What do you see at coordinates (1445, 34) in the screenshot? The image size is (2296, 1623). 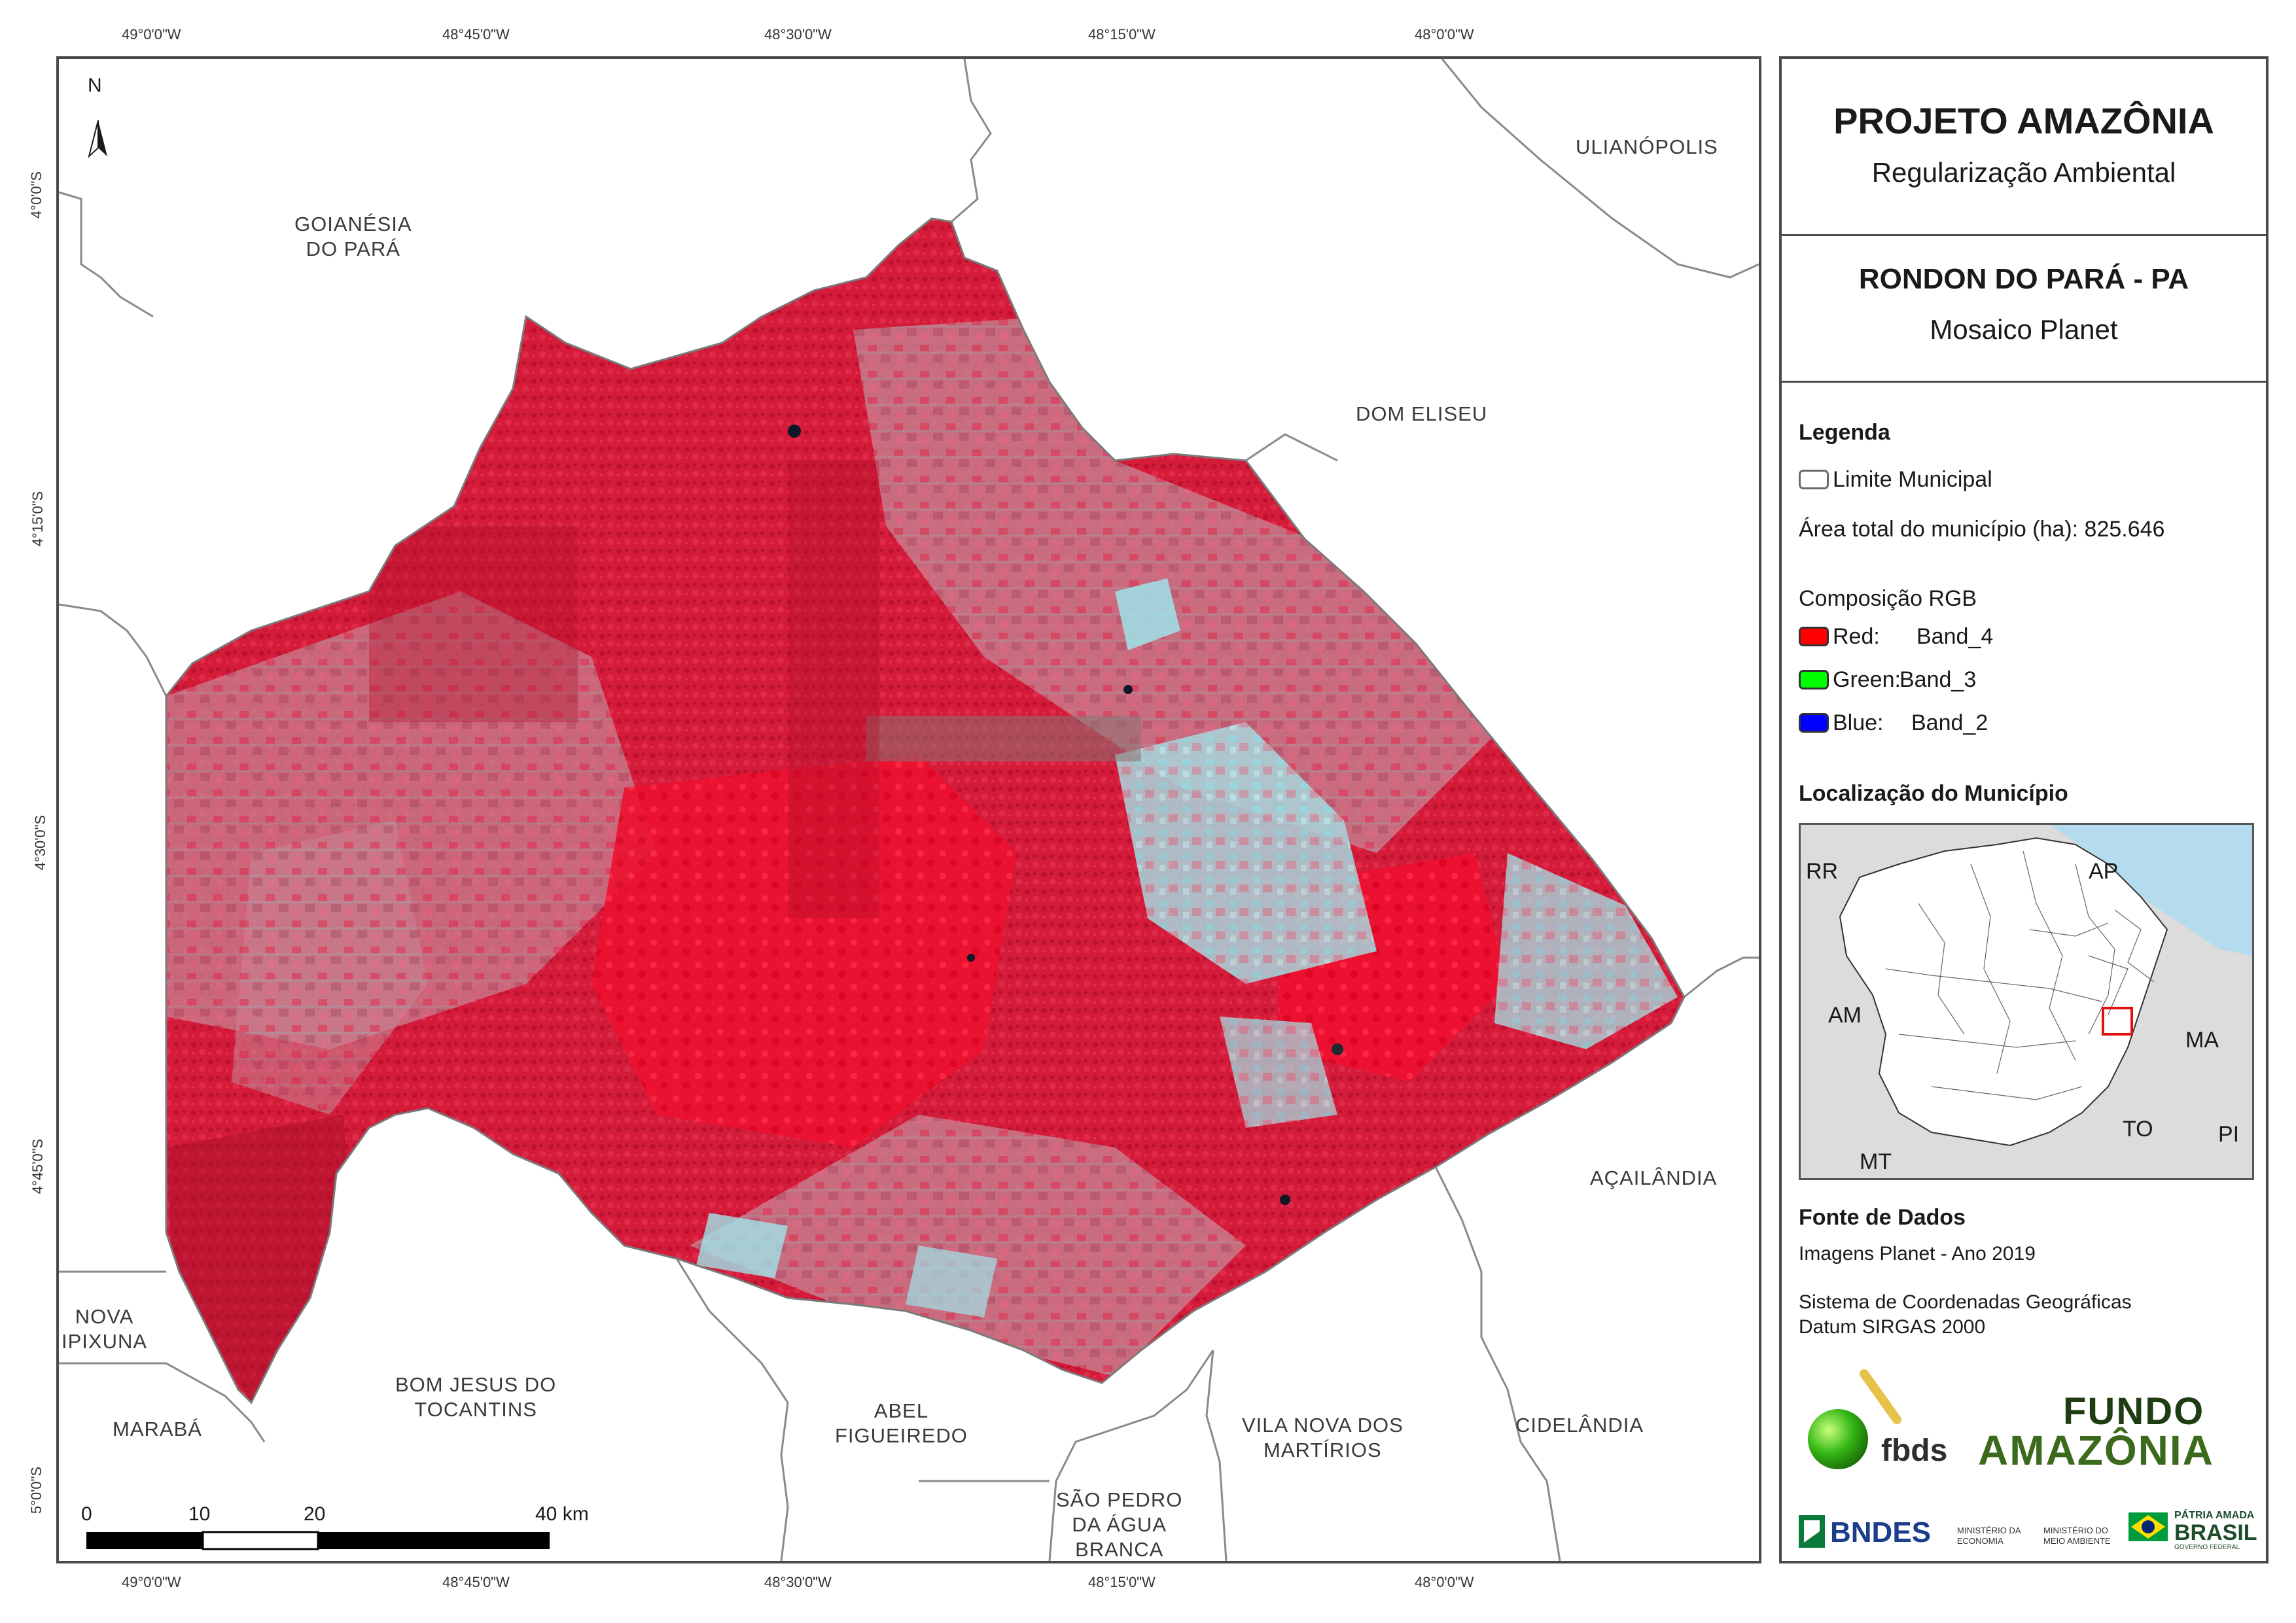 I see `grid-label-top-5: 48°0'0"W` at bounding box center [1445, 34].